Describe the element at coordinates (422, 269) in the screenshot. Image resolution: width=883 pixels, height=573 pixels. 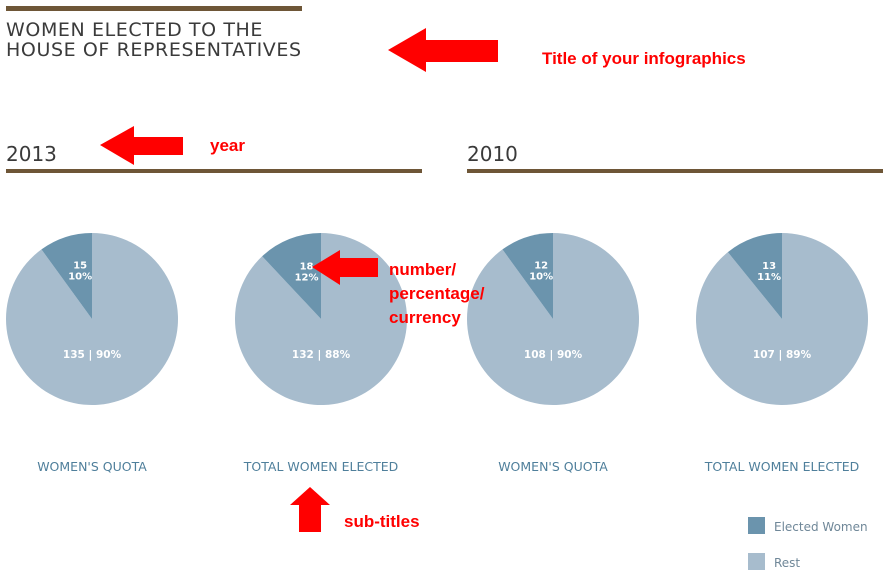
I see `number-annotation-line-1: number/` at that location.